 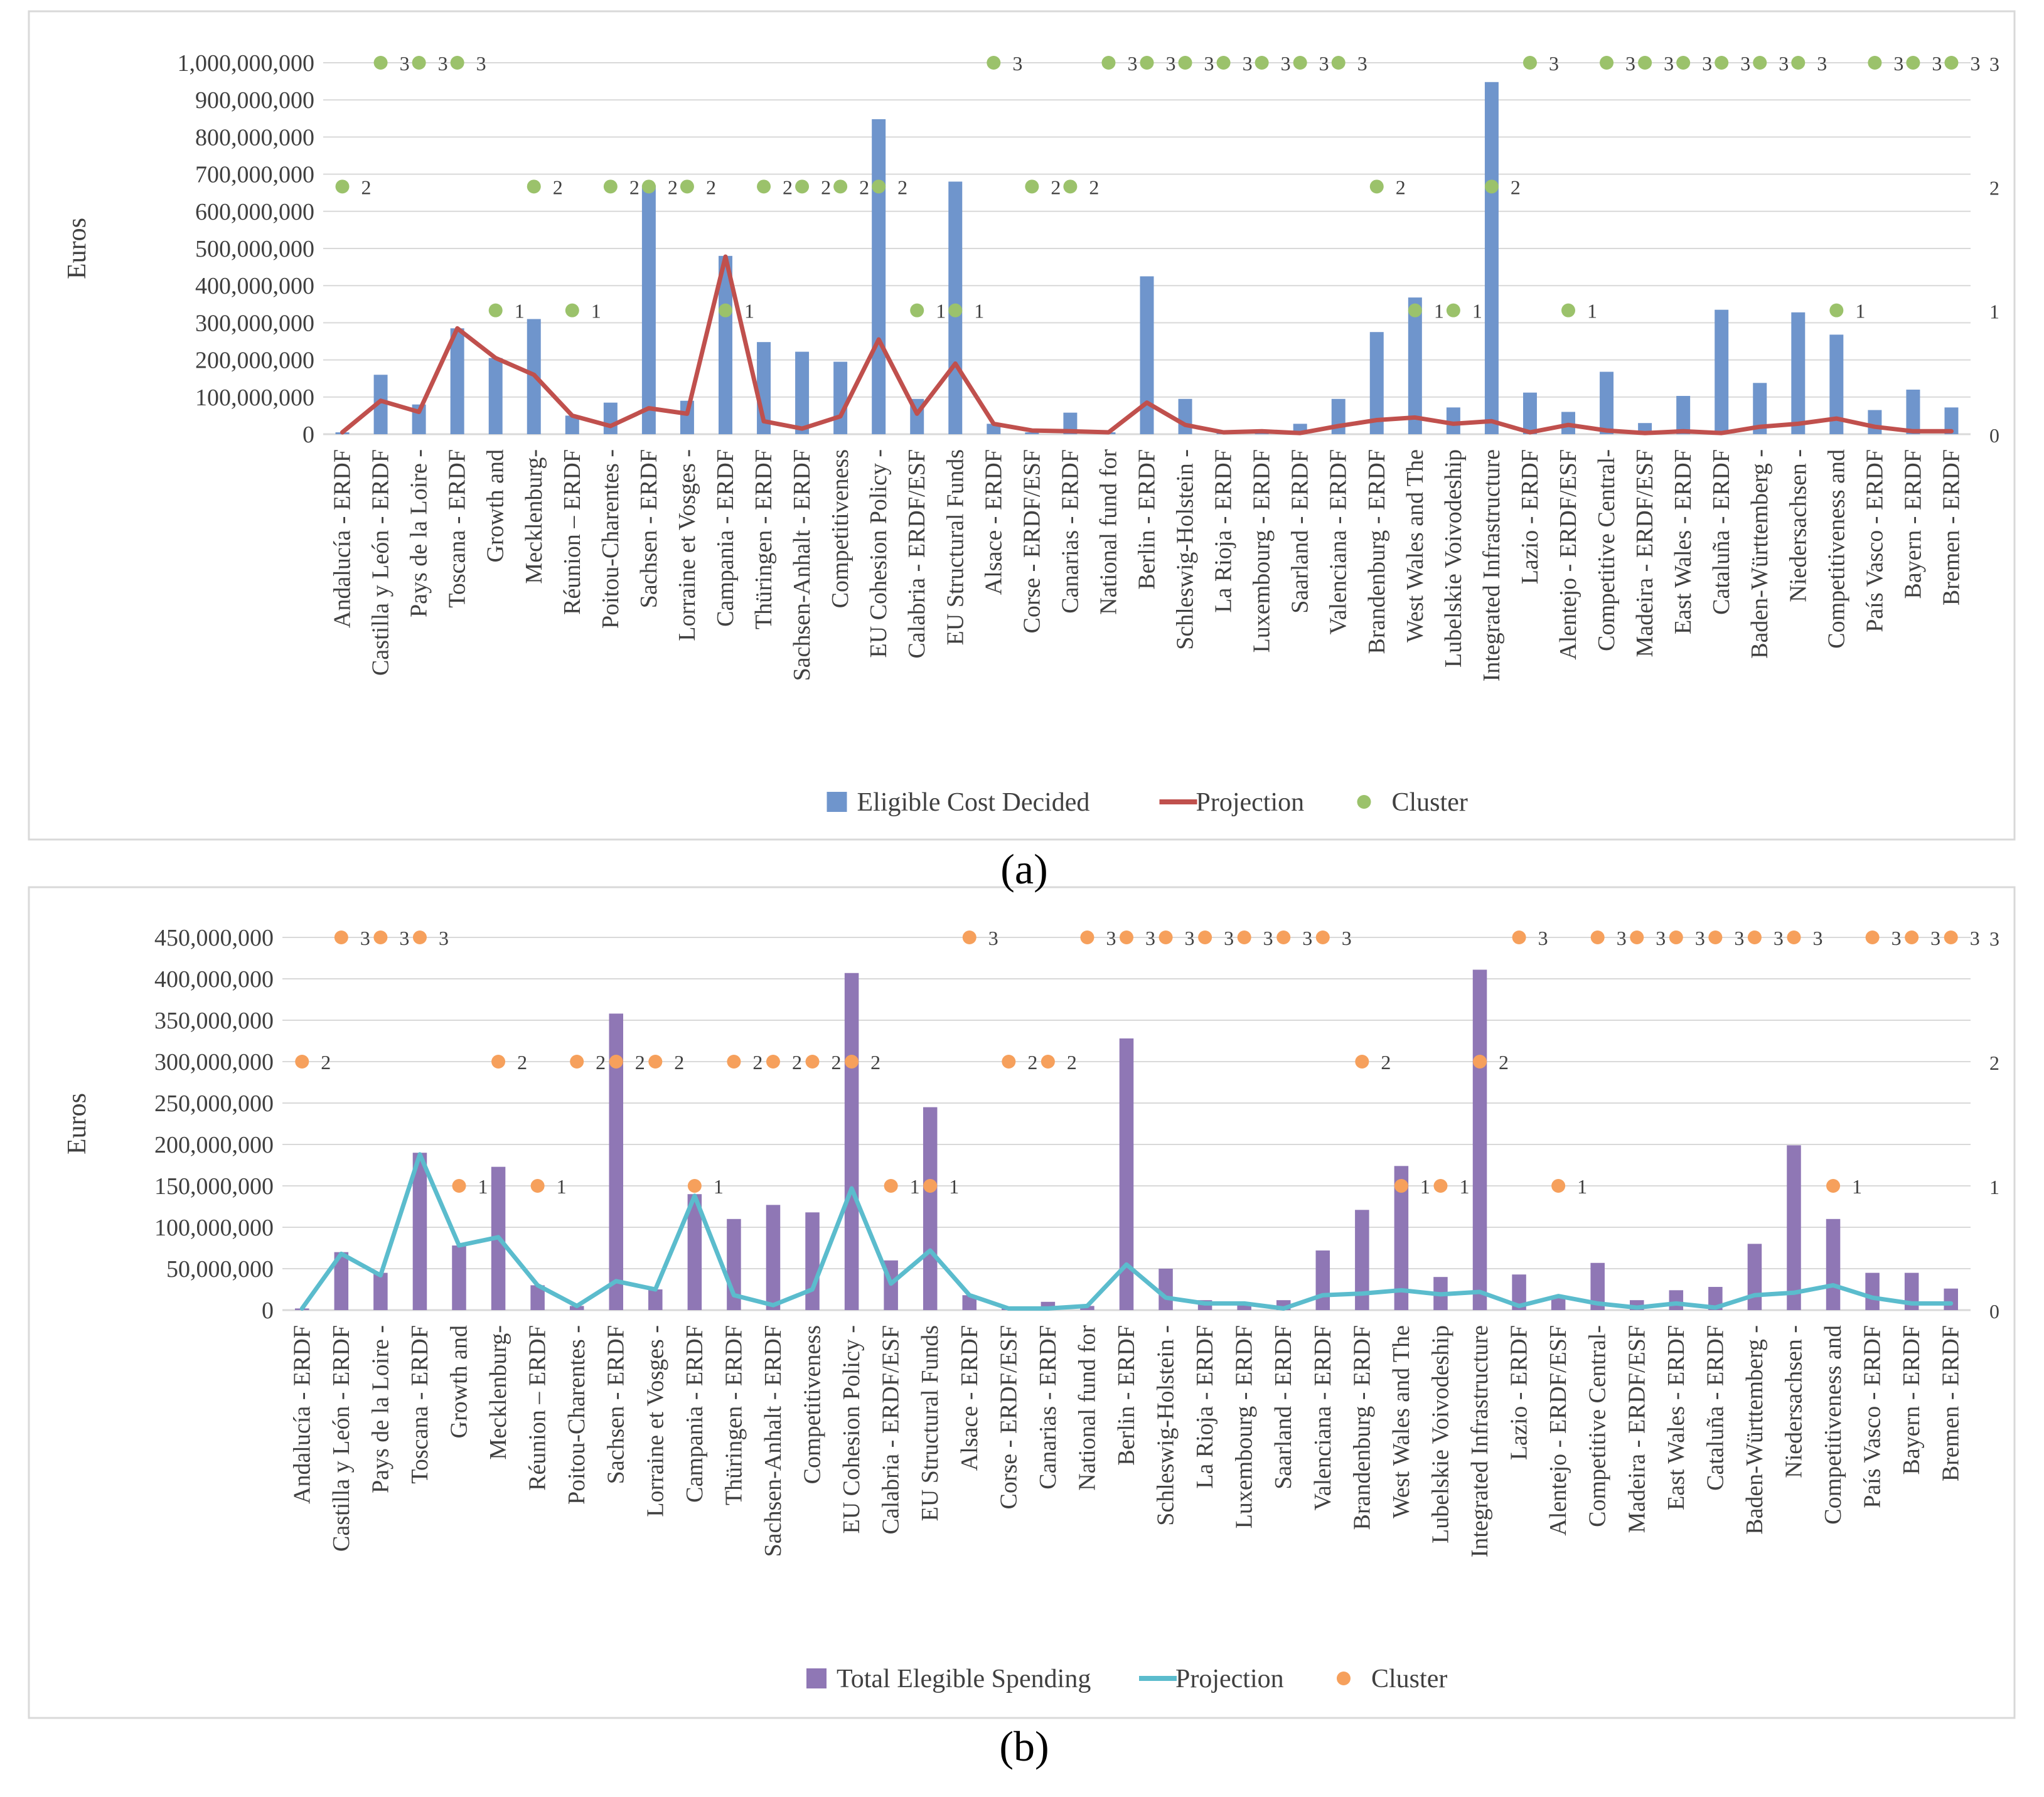 I want to click on category-label: Bayern - ERDF, so click(x=1913, y=524).